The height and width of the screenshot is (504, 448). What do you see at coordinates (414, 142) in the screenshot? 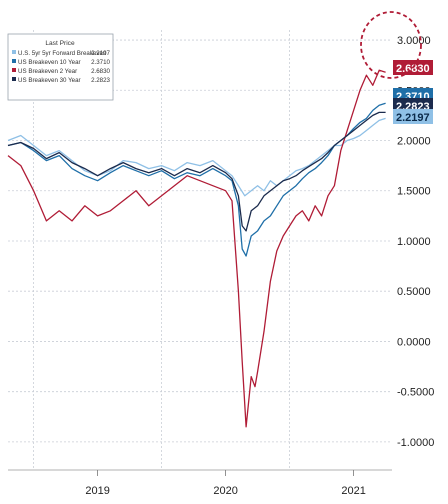
I see `y-tick-label: 2.0000` at bounding box center [414, 142].